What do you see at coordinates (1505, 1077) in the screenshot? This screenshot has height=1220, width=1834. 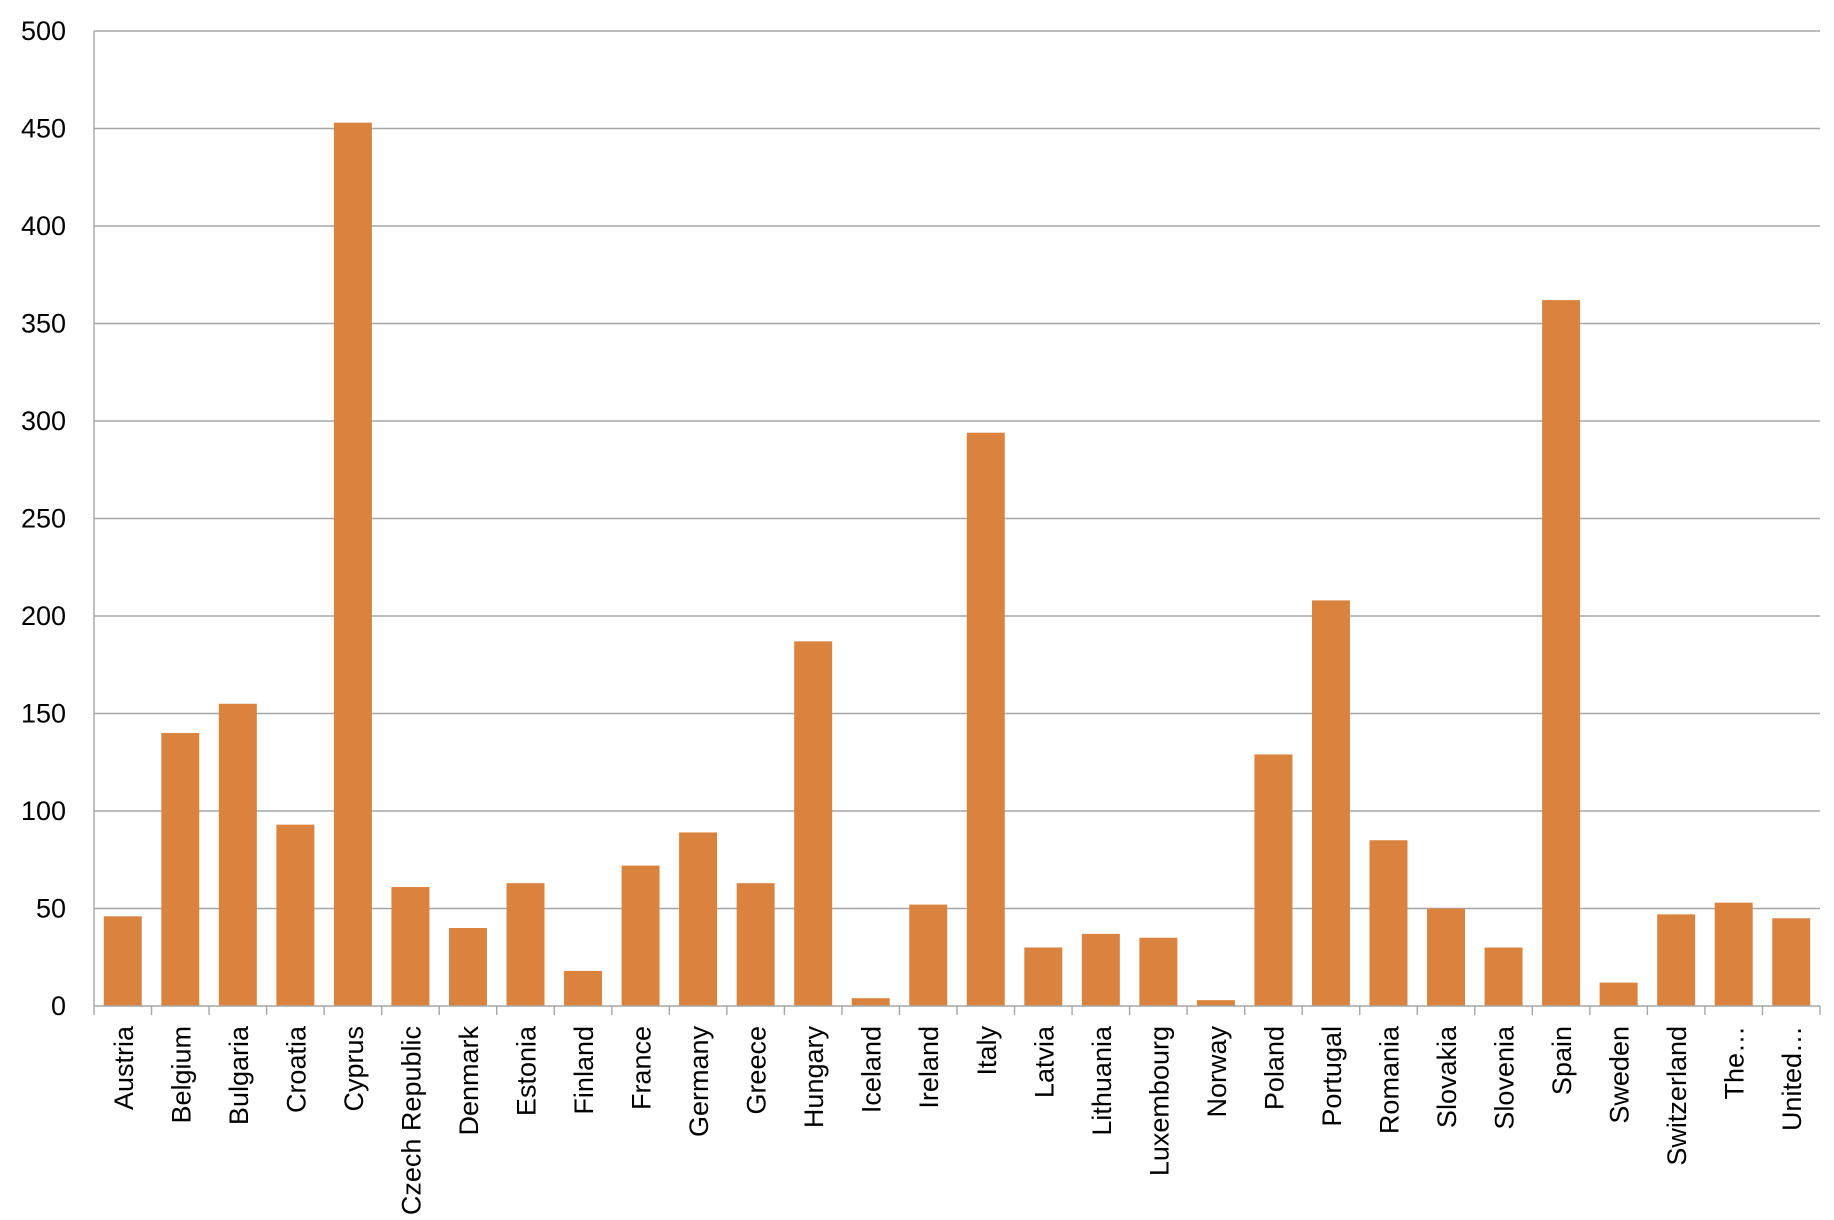 I see `x-tick-label: Slovenia` at bounding box center [1505, 1077].